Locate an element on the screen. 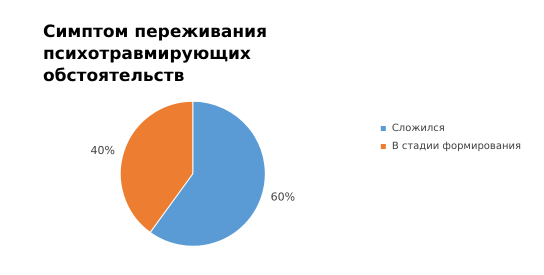 This screenshot has height=275, width=544. data-label: 60% is located at coordinates (283, 197).